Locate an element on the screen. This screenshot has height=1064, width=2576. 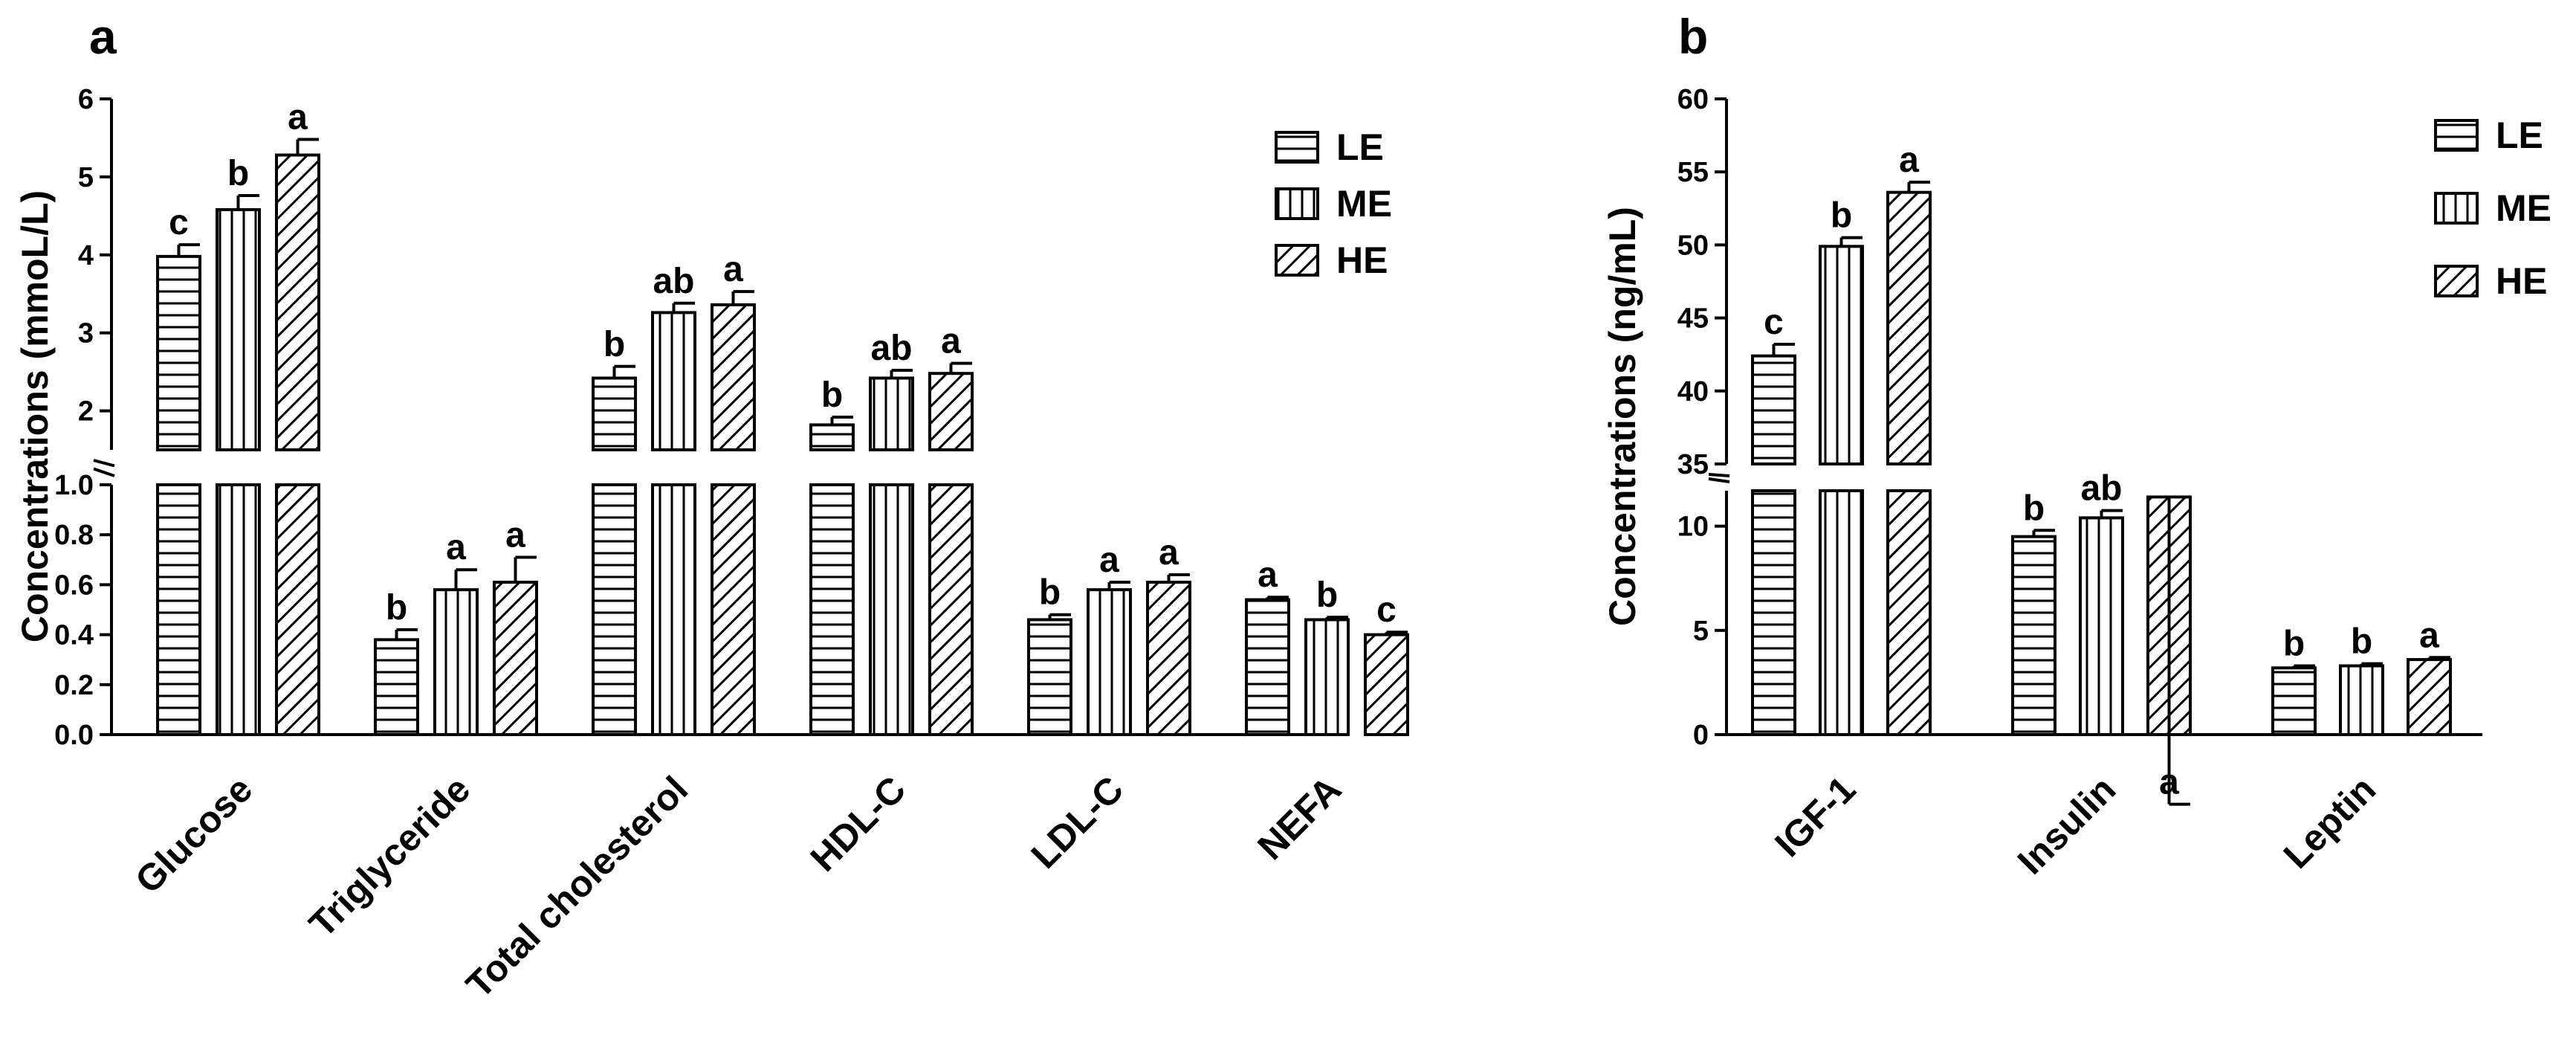
category-label: LDL-C is located at coordinates (1077, 823).